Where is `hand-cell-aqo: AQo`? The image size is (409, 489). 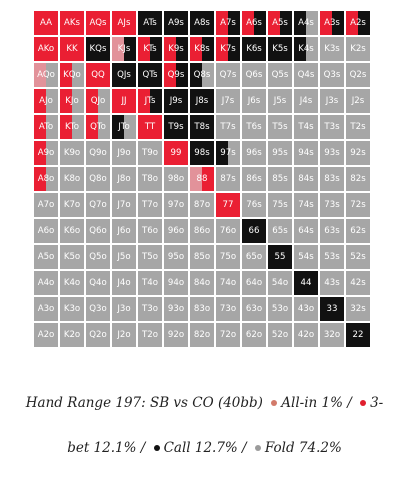 hand-cell-aqo: AQo is located at coordinates (46, 75).